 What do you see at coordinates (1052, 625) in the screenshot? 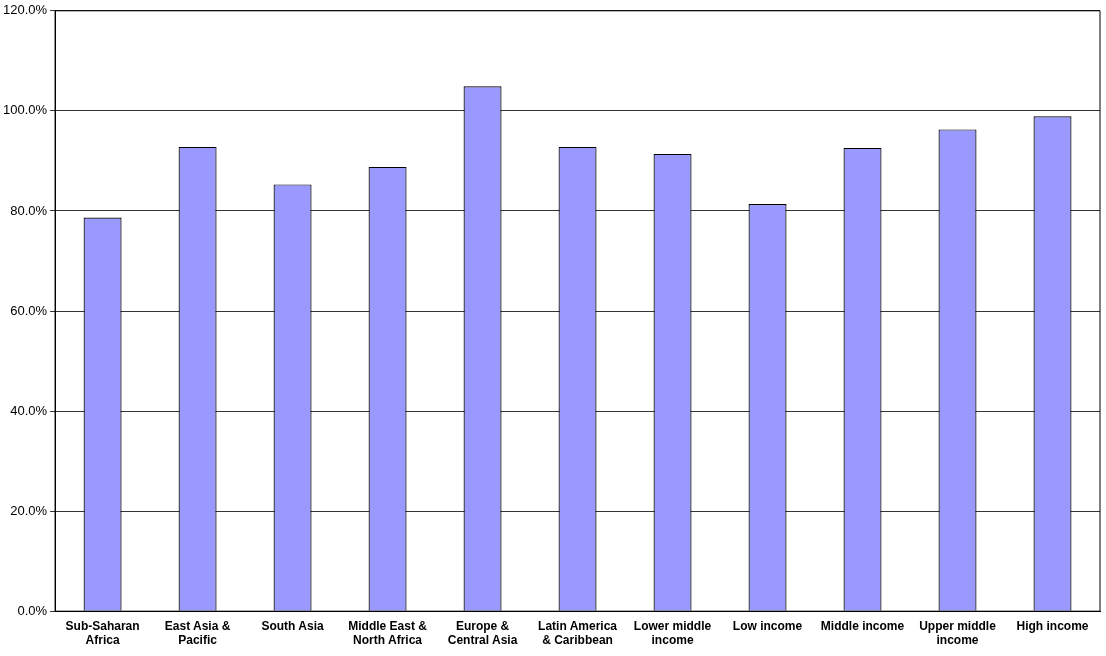
I see `x-tick-label: High income` at bounding box center [1052, 625].